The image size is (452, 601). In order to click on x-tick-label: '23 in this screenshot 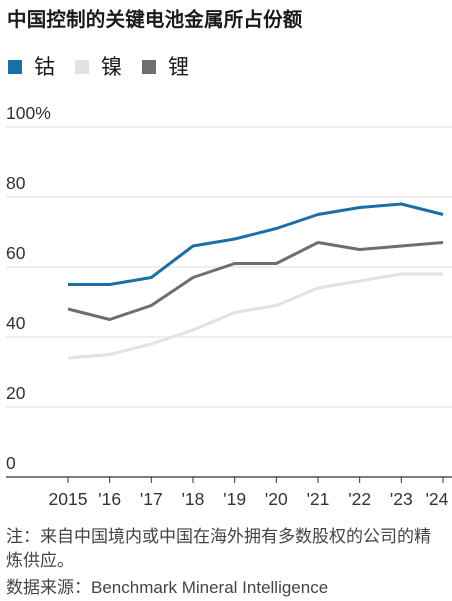, I will do `click(401, 499)`.